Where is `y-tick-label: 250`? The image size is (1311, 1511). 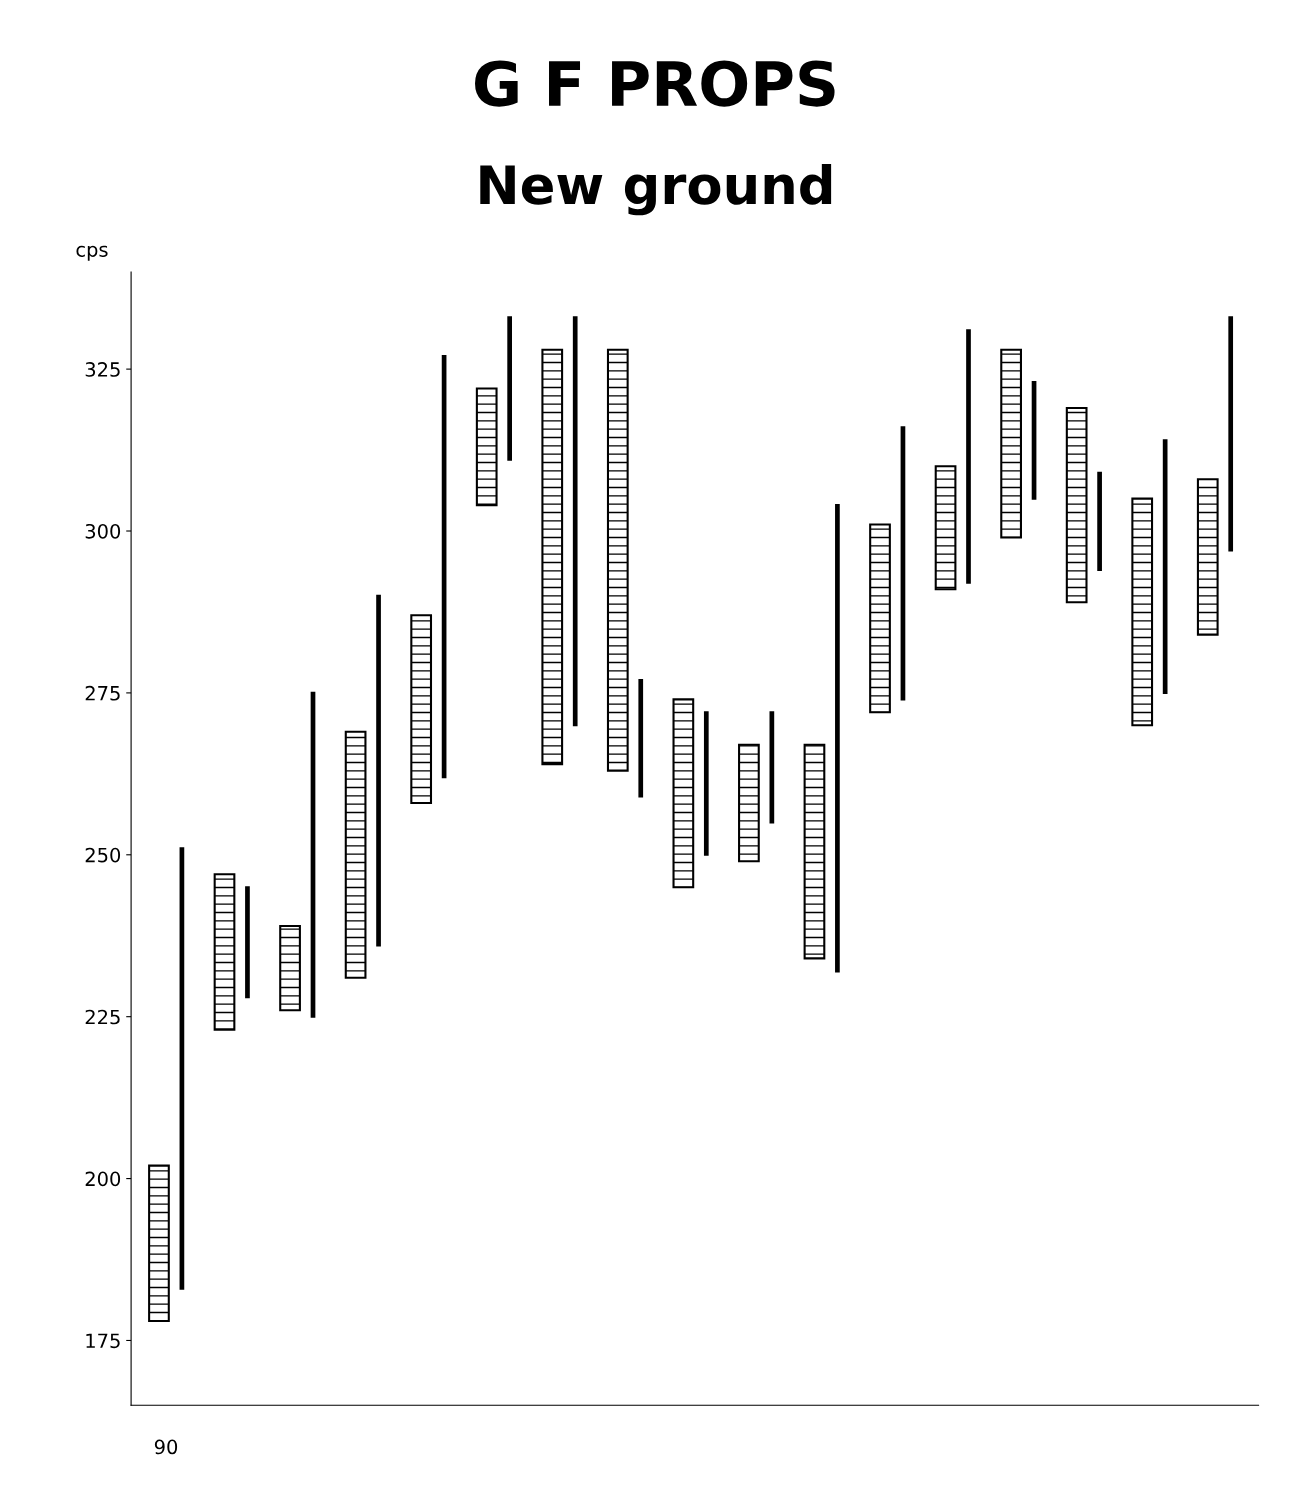
y-tick-label: 250 is located at coordinates (103, 855).